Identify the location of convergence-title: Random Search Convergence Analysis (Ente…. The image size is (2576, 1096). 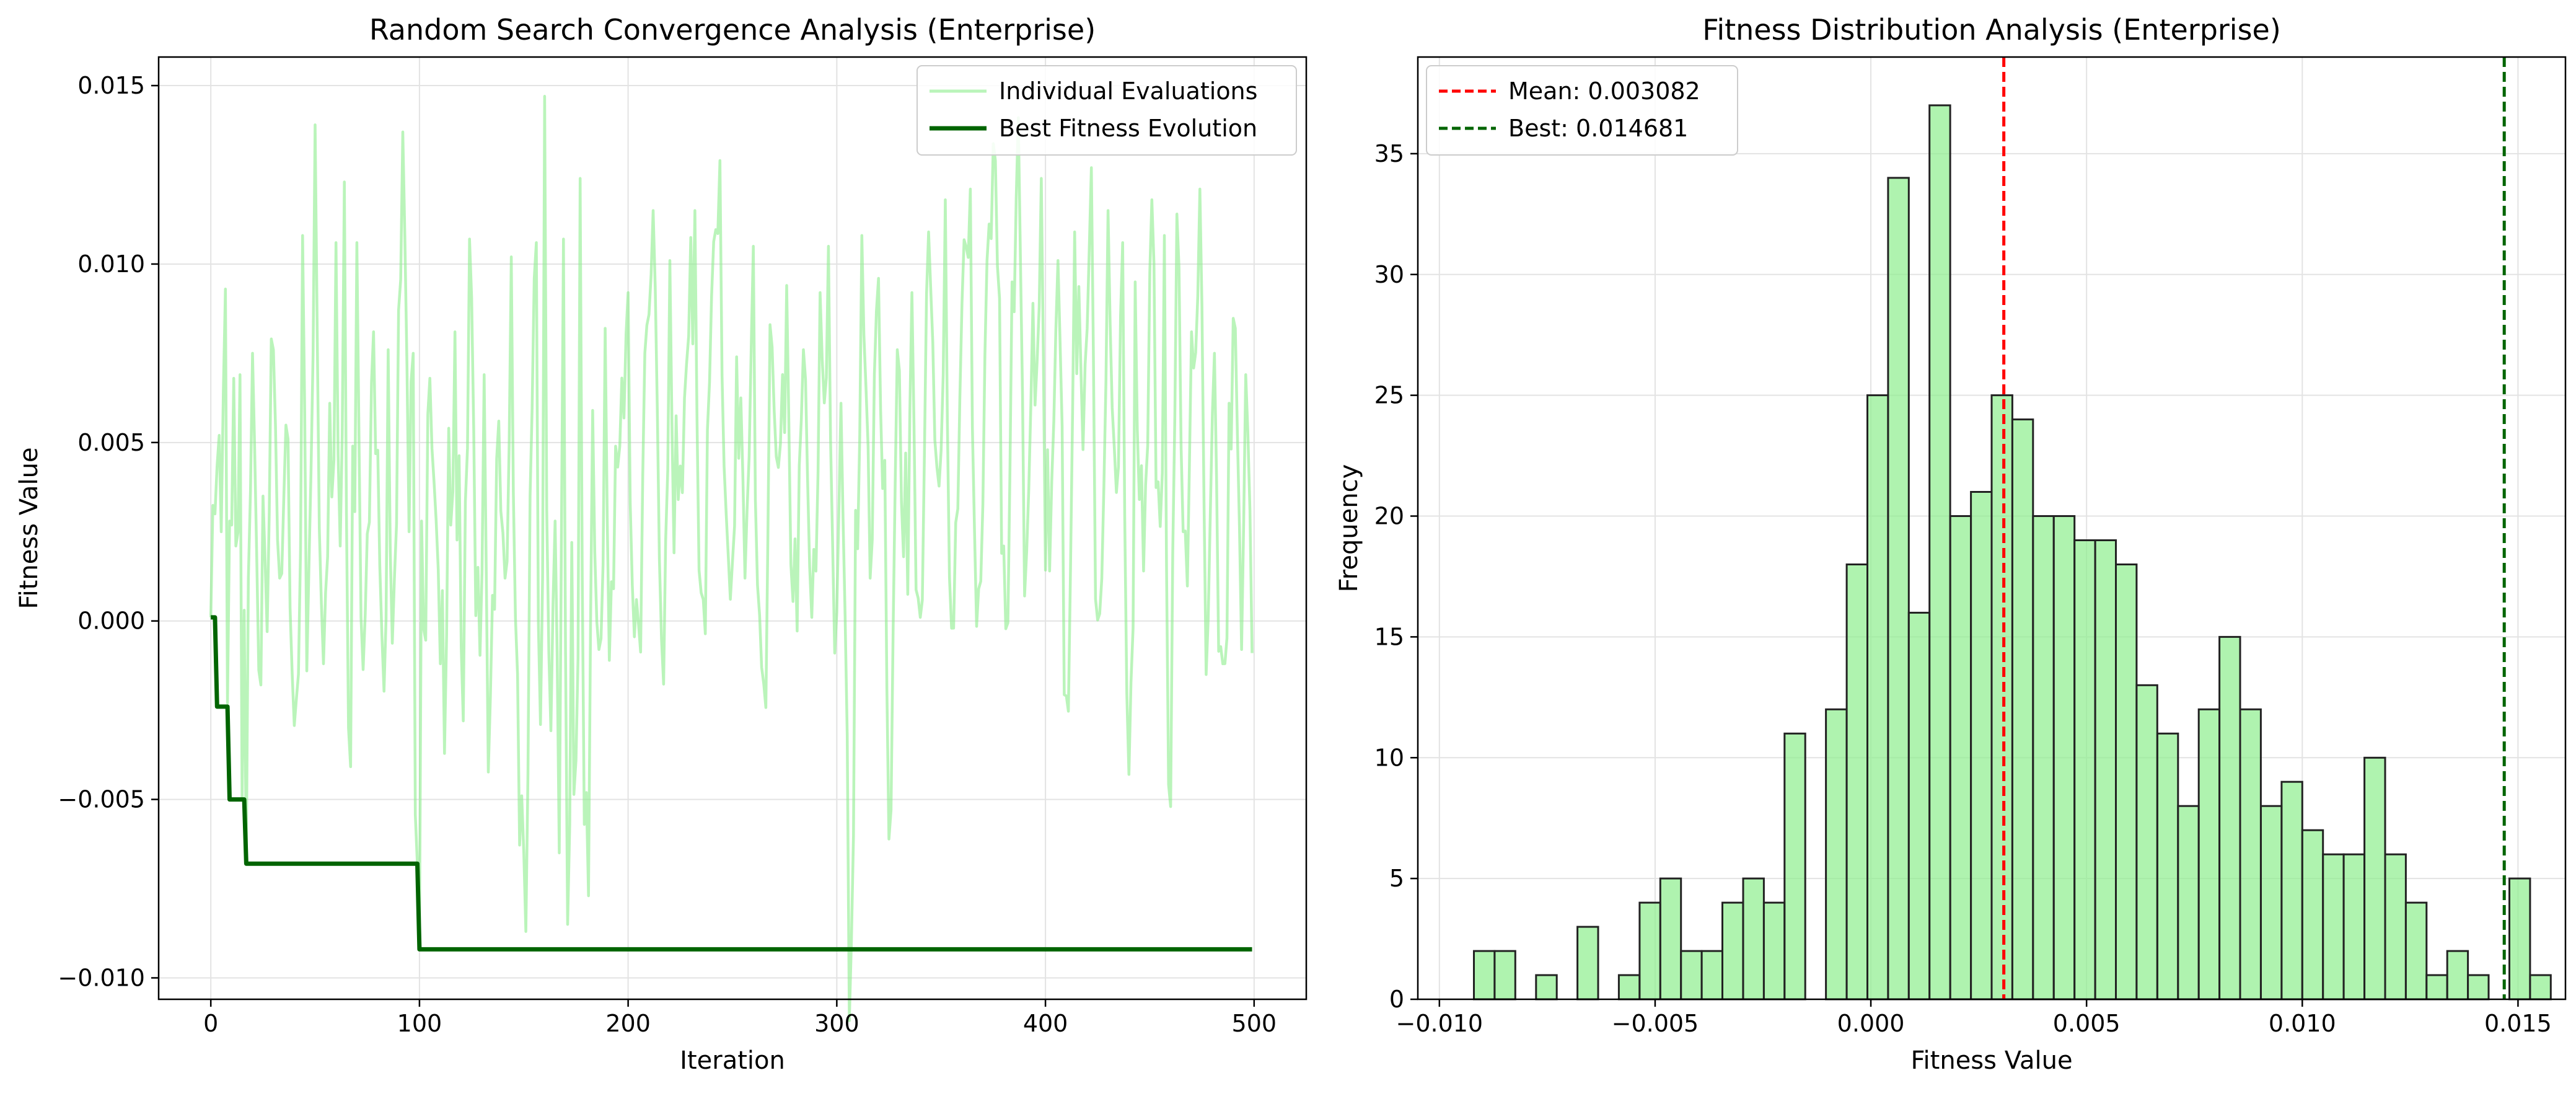
(732, 29).